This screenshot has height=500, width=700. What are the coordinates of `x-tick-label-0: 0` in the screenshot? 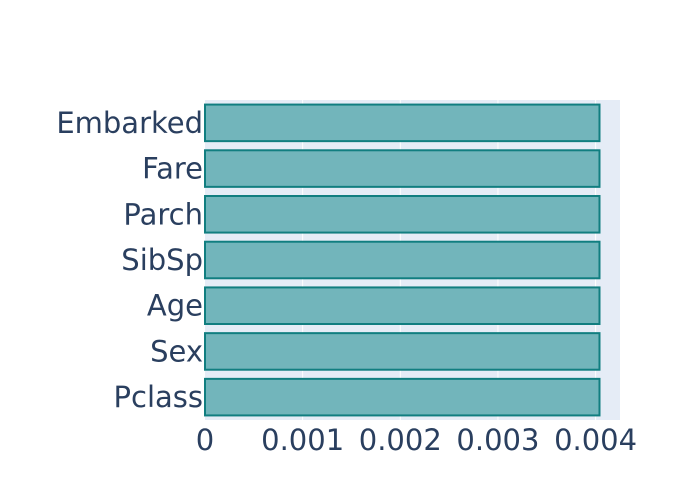 It's located at (205, 440).